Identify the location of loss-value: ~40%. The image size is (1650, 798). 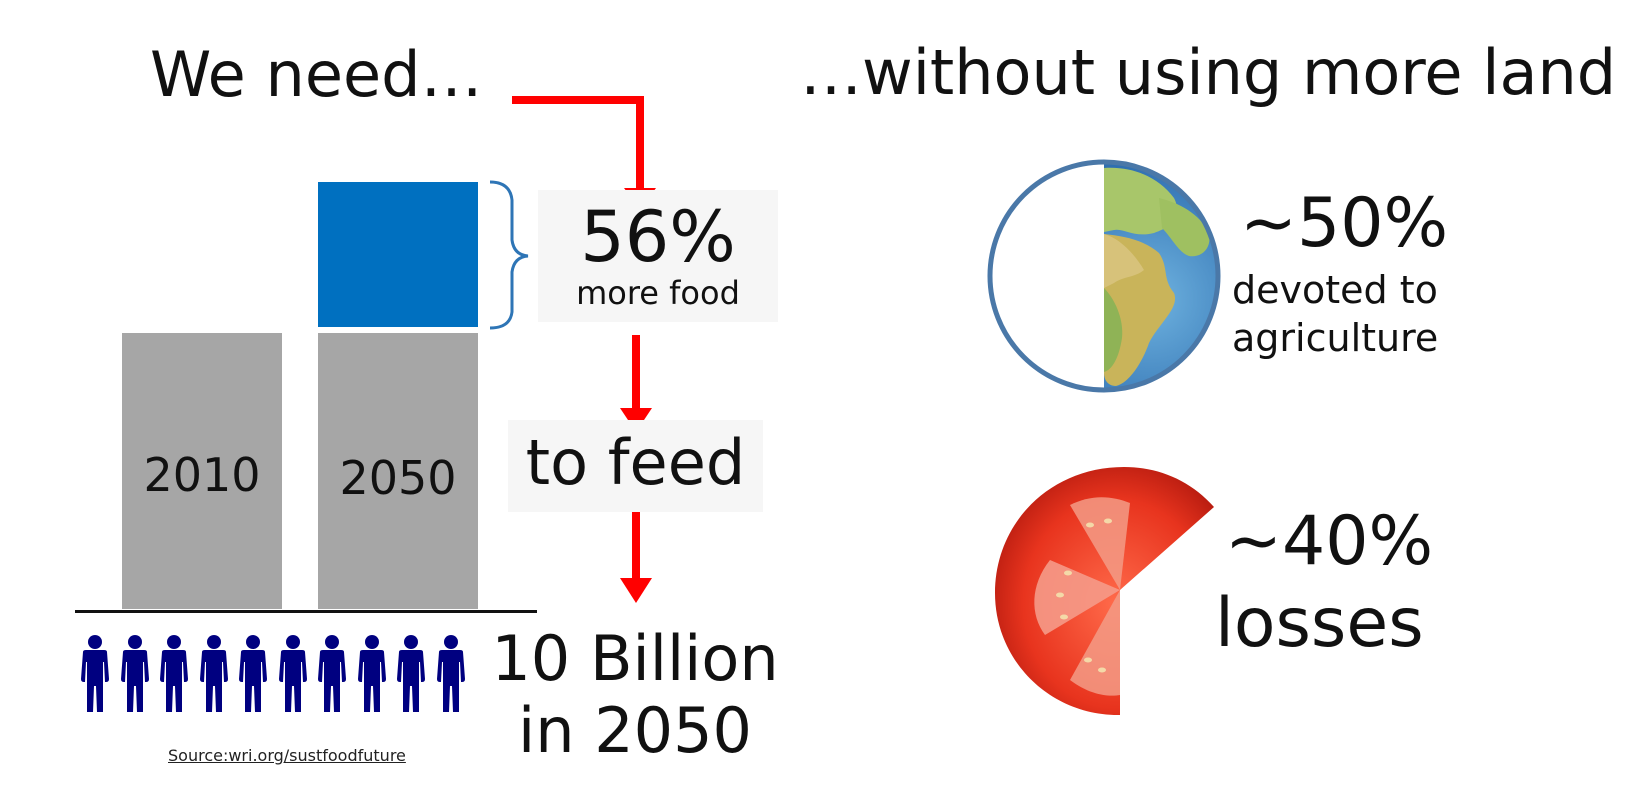
(1329, 541).